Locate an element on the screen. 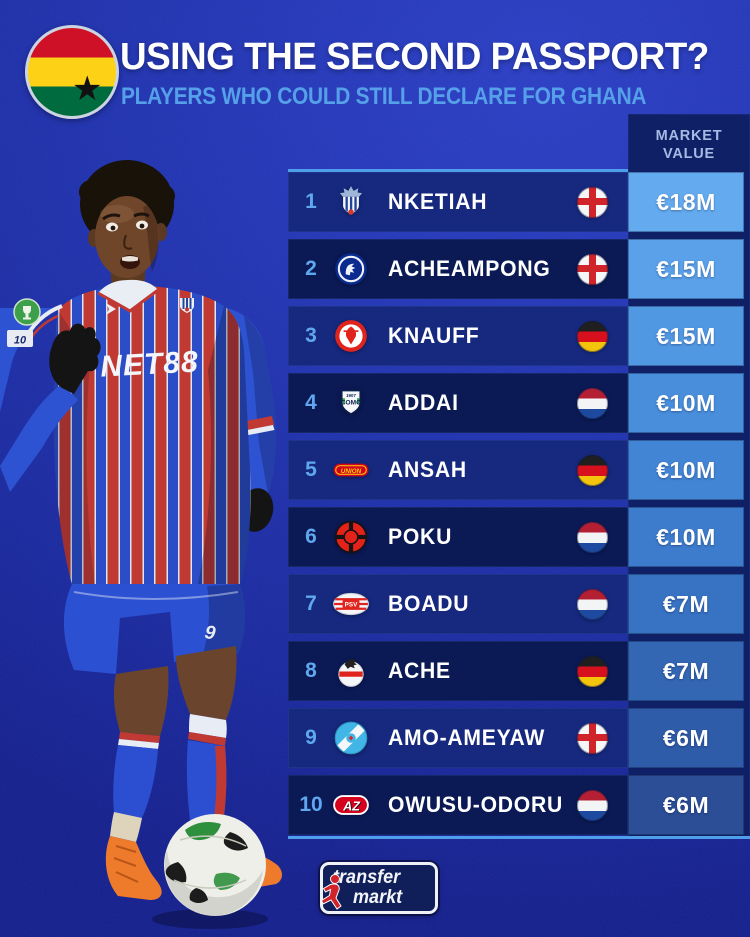  az-crest-icon: AZ AZ is located at coordinates (351, 805).